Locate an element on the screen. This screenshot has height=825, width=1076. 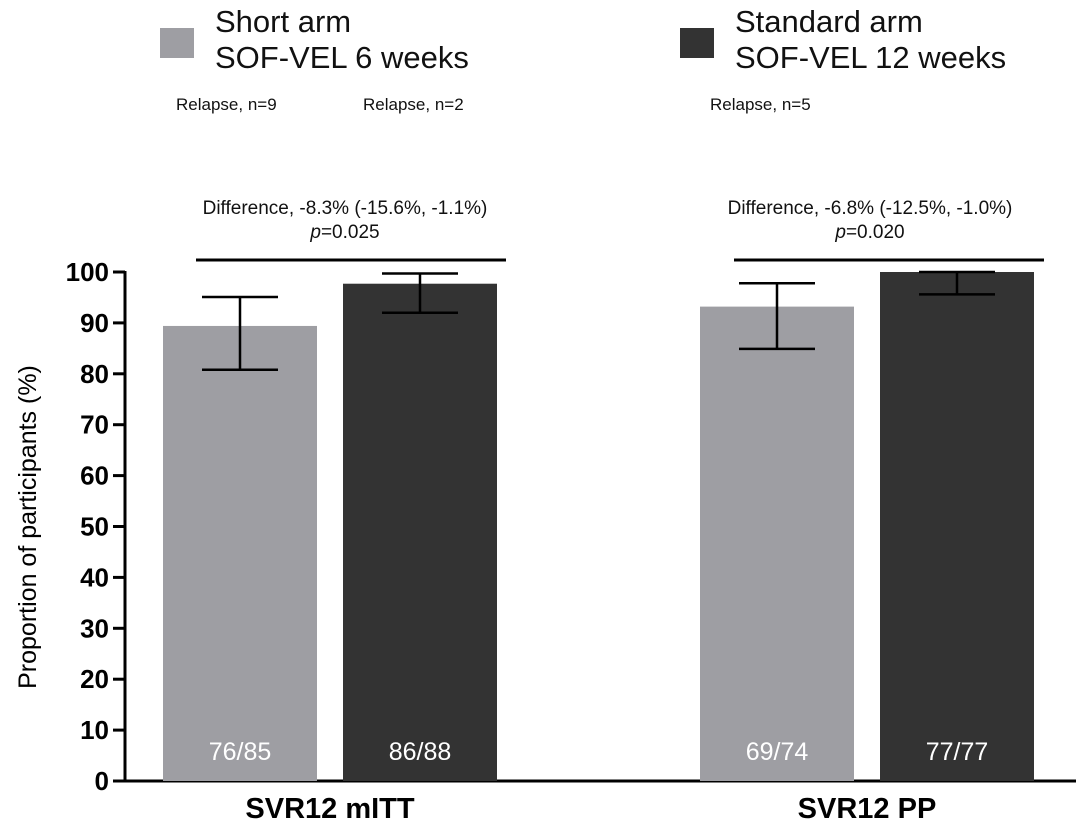
legend-label-short-arm-line1: Short arm is located at coordinates (283, 21).